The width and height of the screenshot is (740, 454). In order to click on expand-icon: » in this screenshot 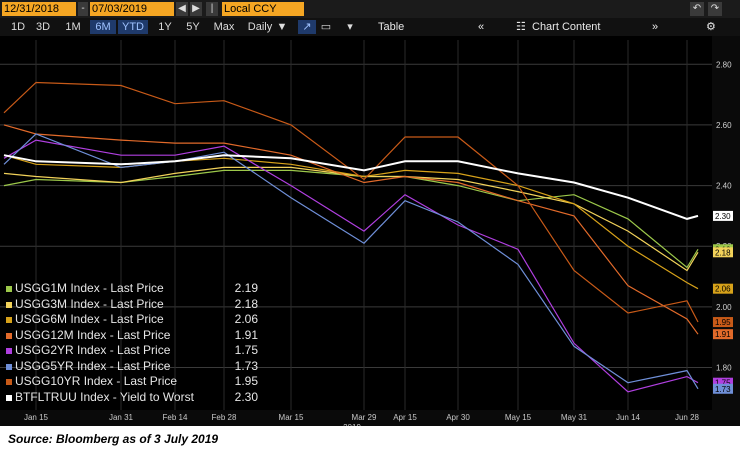, I will do `click(655, 27)`.